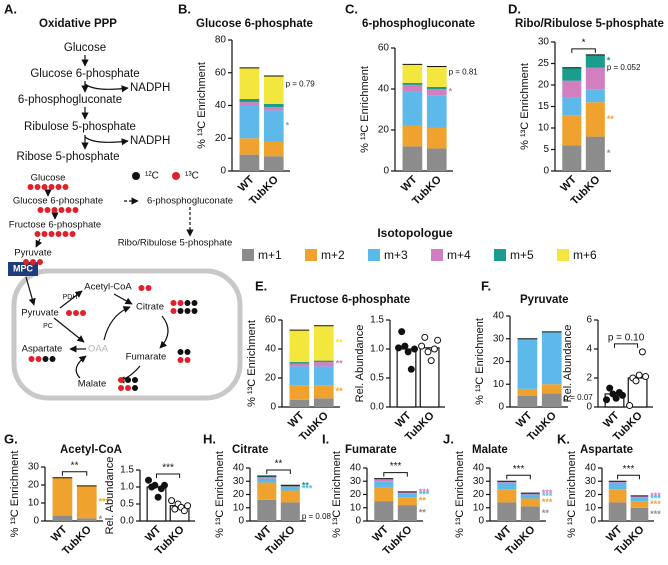  Describe the element at coordinates (33, 253) in the screenshot. I see `map-node: Pyruvate` at that location.